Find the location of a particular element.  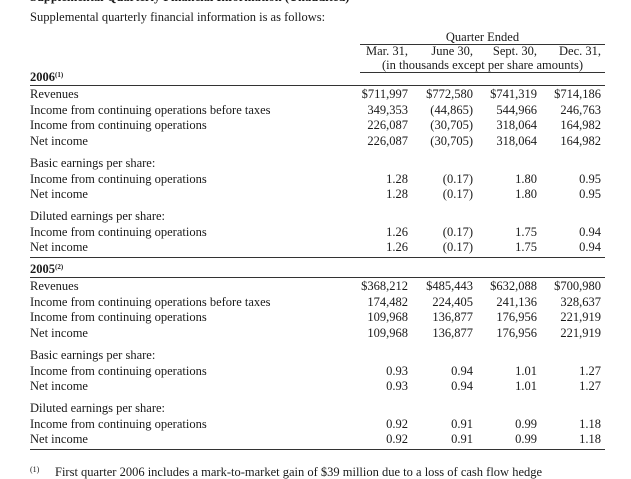

column-header: Sept. 30, is located at coordinates (514, 51).